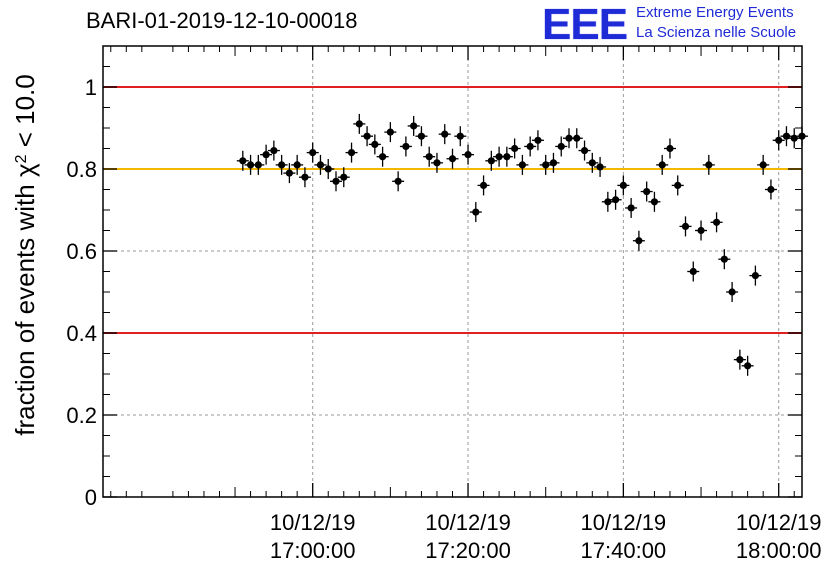 This screenshot has height=572, width=836. I want to click on y-axis-label-prefix: fraction of events with χ, so click(25, 299).